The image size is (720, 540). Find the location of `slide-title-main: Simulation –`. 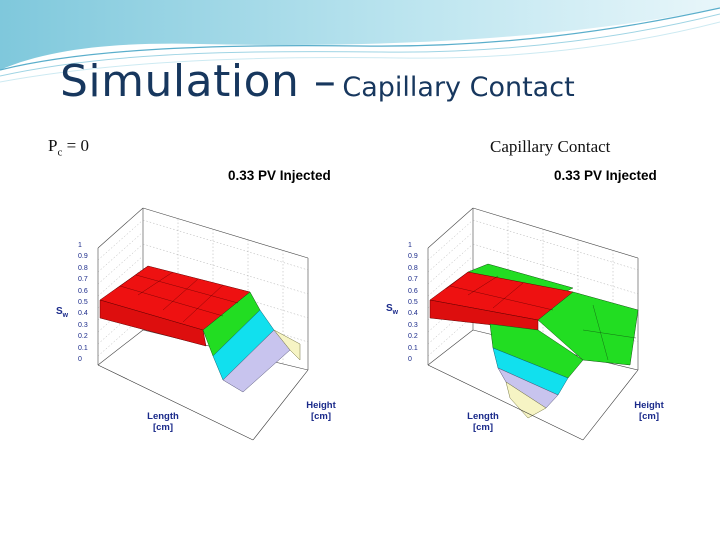

slide-title-main: Simulation – is located at coordinates (198, 81).